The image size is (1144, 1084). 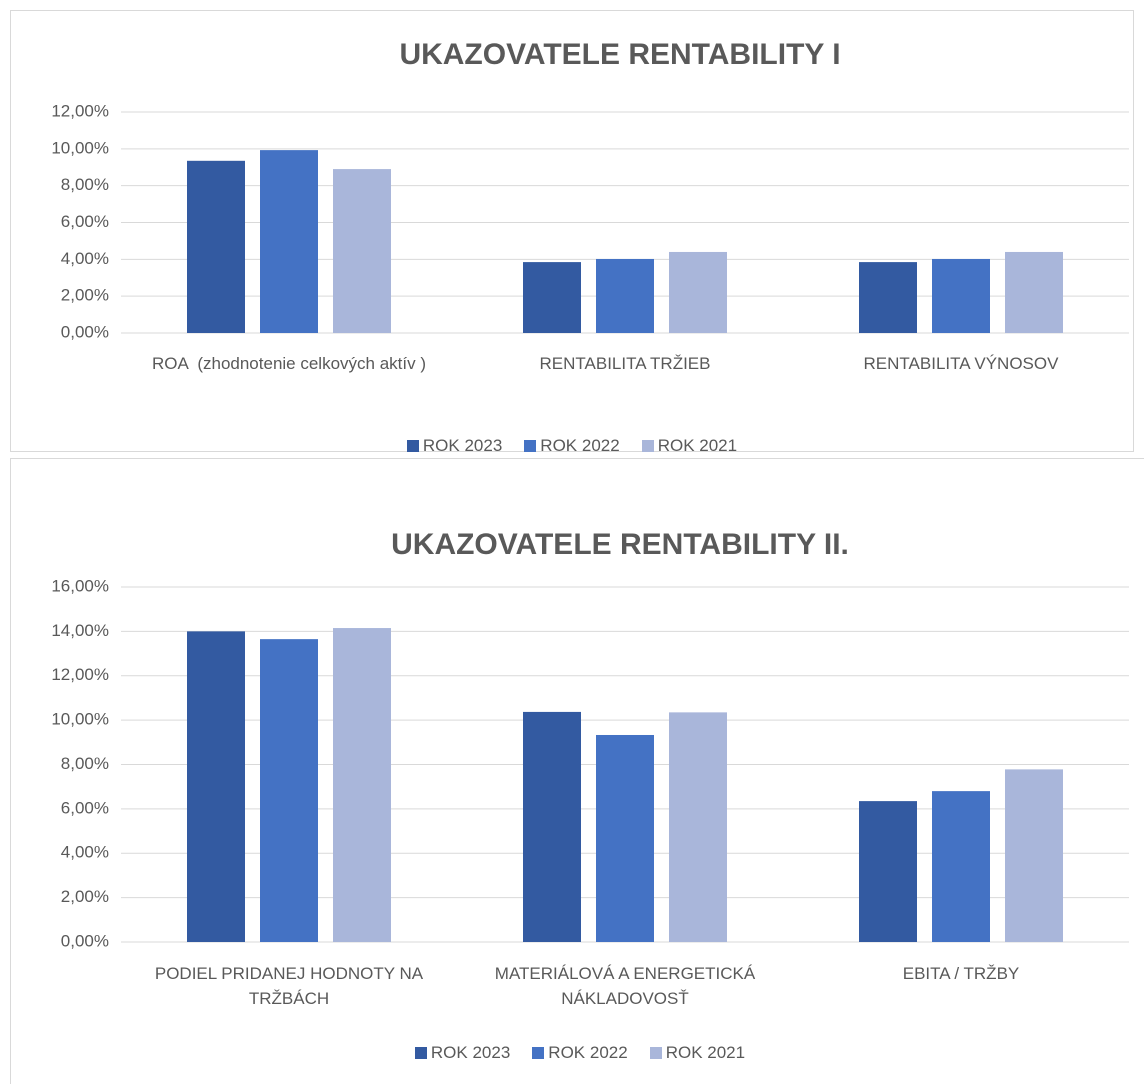 What do you see at coordinates (961, 973) in the screenshot?
I see `x-tick-label: EBITA / TRŽBY` at bounding box center [961, 973].